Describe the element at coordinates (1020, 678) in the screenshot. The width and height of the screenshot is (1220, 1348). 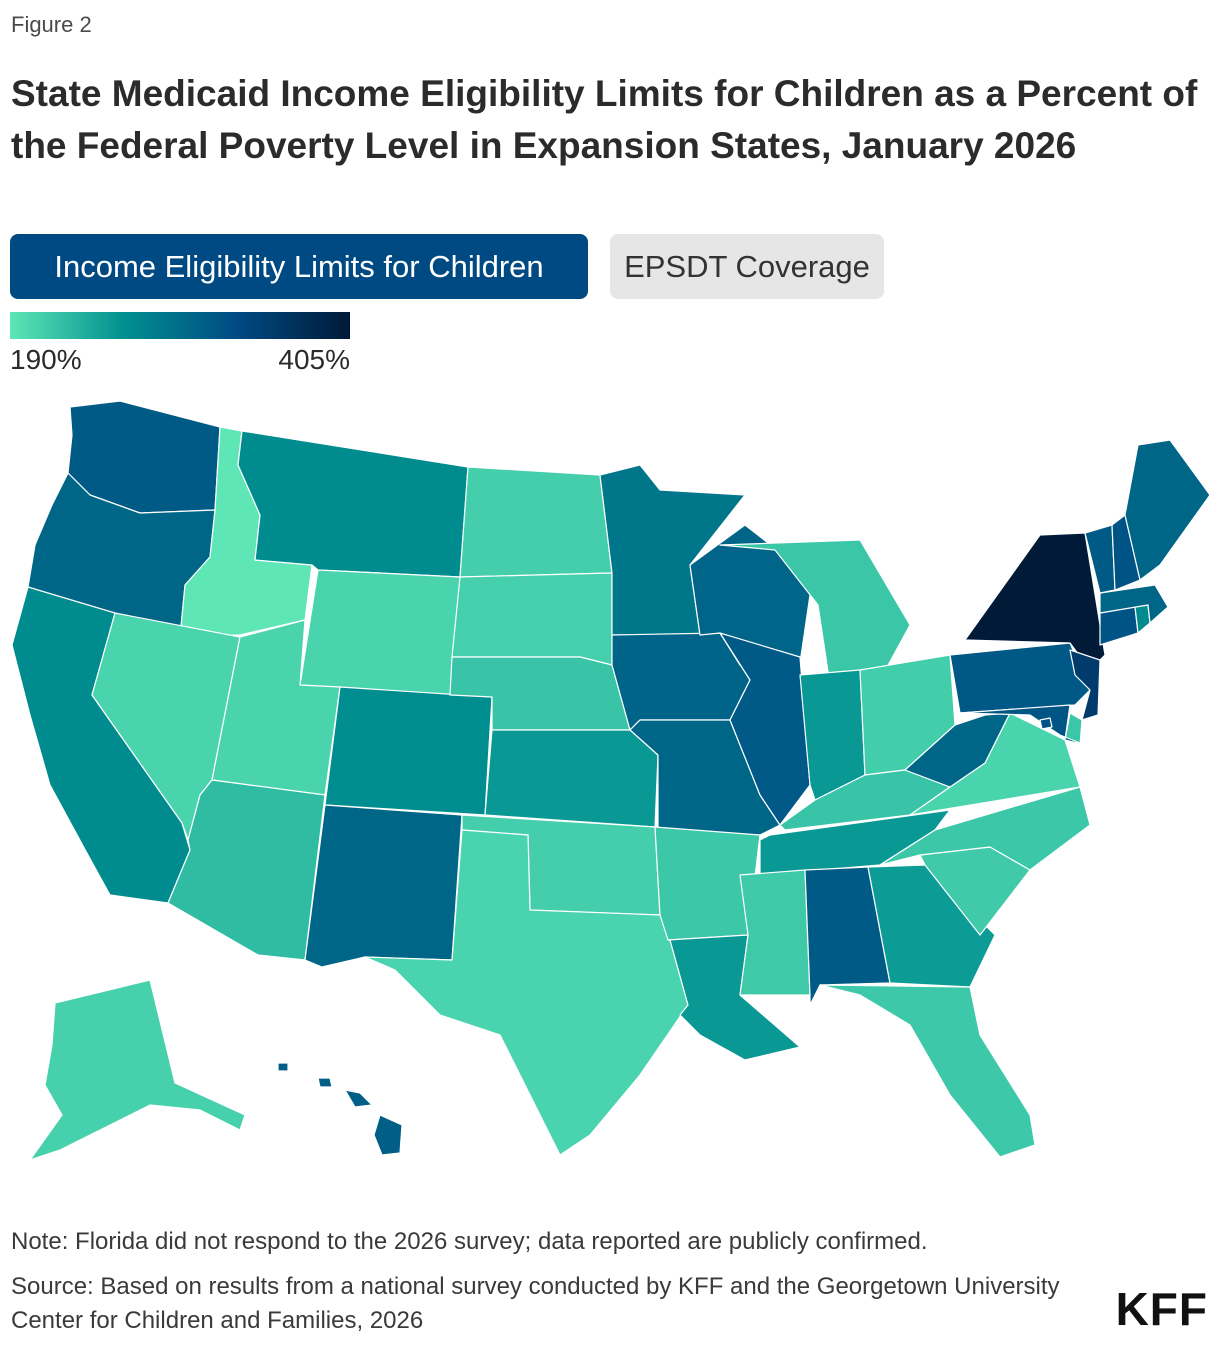
I see `state-pa` at that location.